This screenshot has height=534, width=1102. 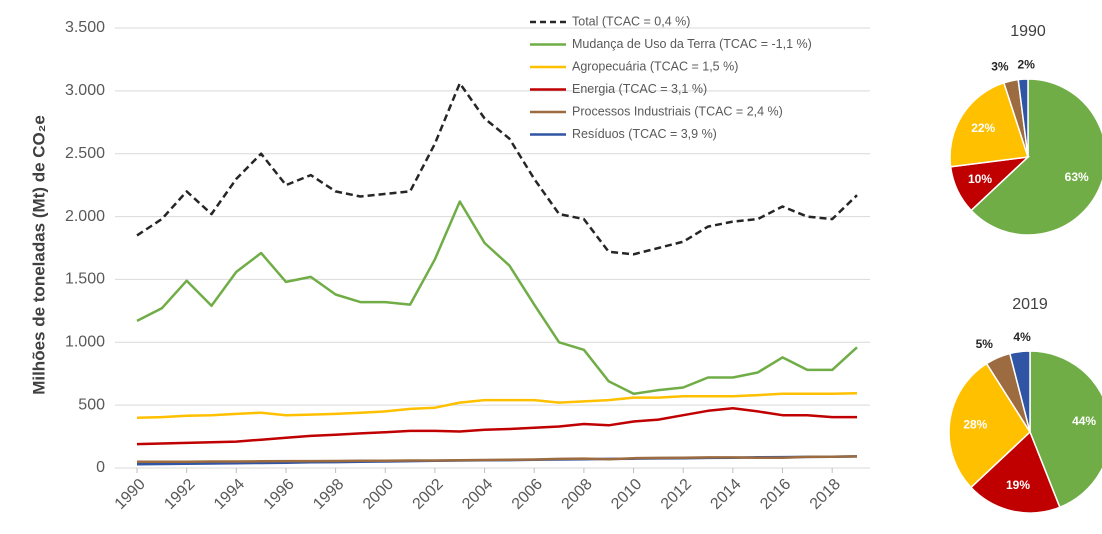 I want to click on legend-label: Agropecuária (TCAC = 1,5 %), so click(x=655, y=66).